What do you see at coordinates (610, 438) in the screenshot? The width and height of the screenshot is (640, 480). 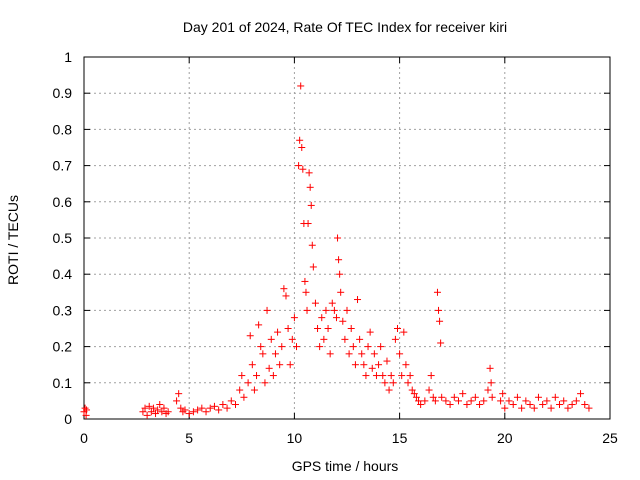 I see `x-tick-label: 25` at bounding box center [610, 438].